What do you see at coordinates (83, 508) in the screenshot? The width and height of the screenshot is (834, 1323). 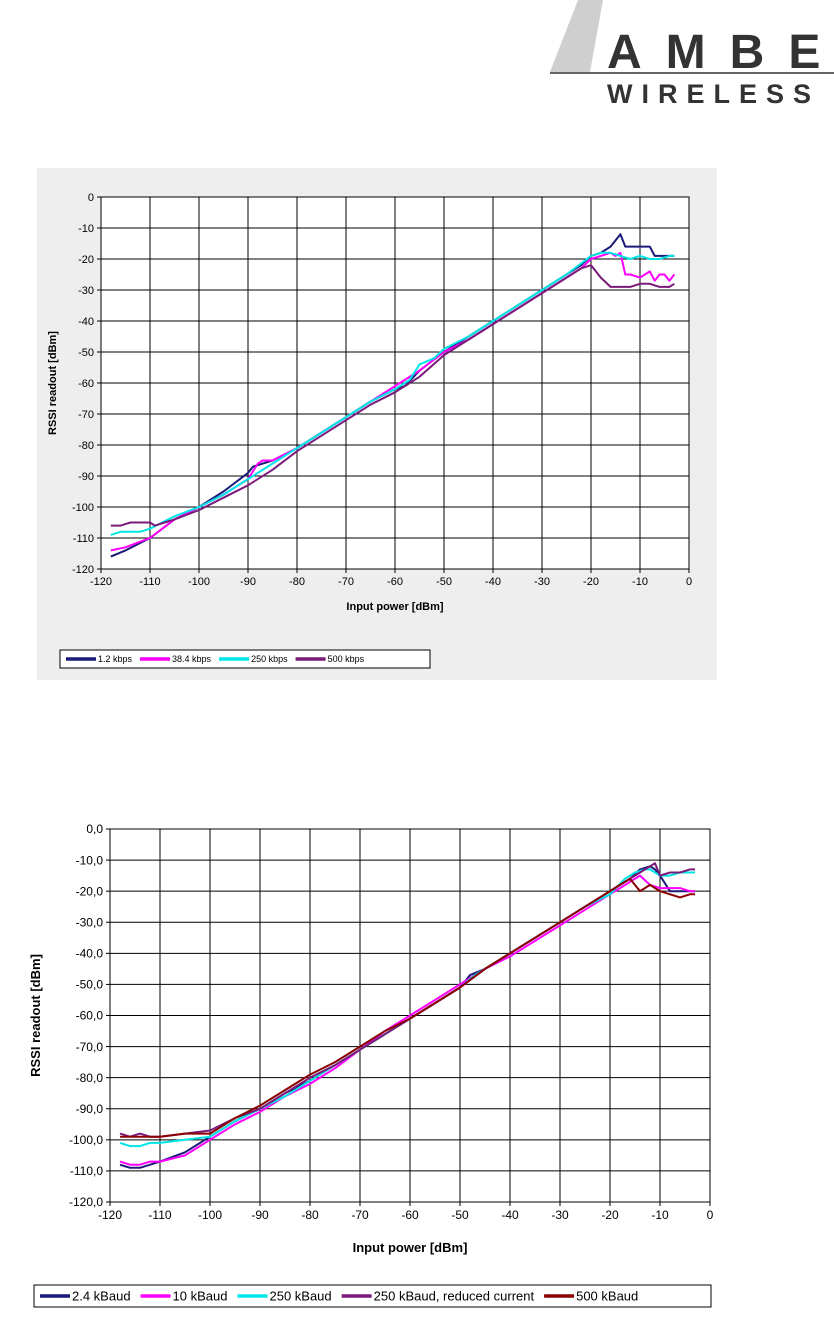 I see `y-tick-label: -100` at bounding box center [83, 508].